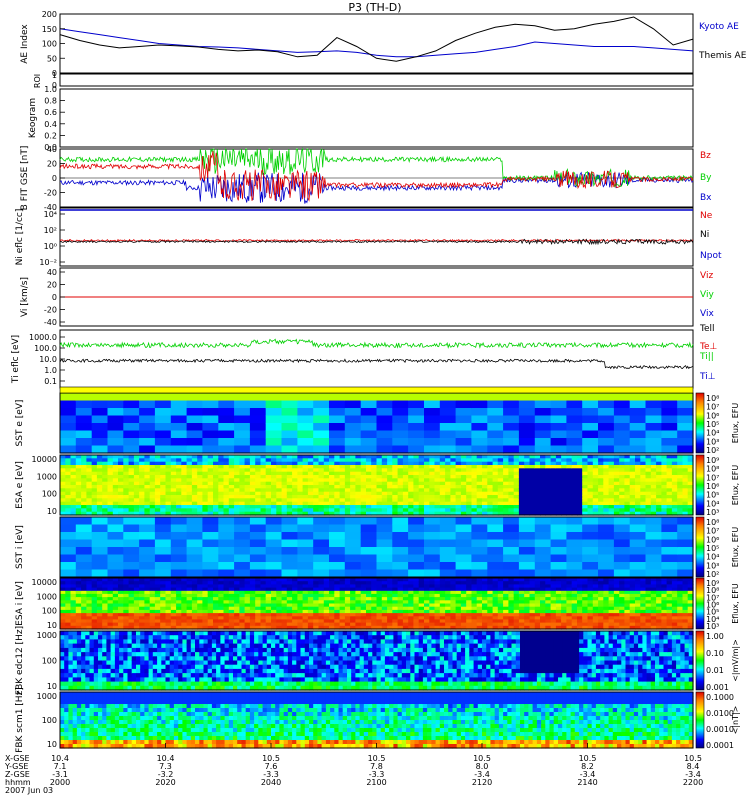  Describe the element at coordinates (712, 619) in the screenshot. I see `esa_i-cbar-tick-5: 10⁴` at that location.